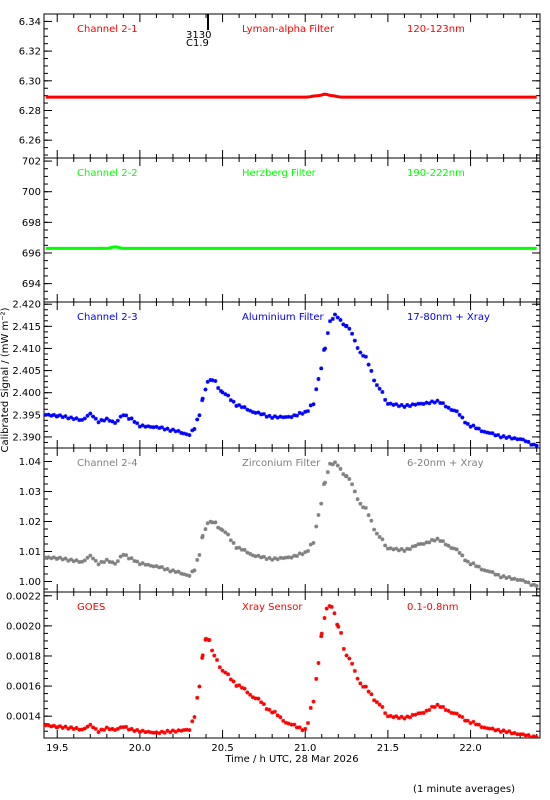 This screenshot has width=550, height=800. What do you see at coordinates (436, 173) in the screenshot?
I see `band-label: 190-222nm` at bounding box center [436, 173].